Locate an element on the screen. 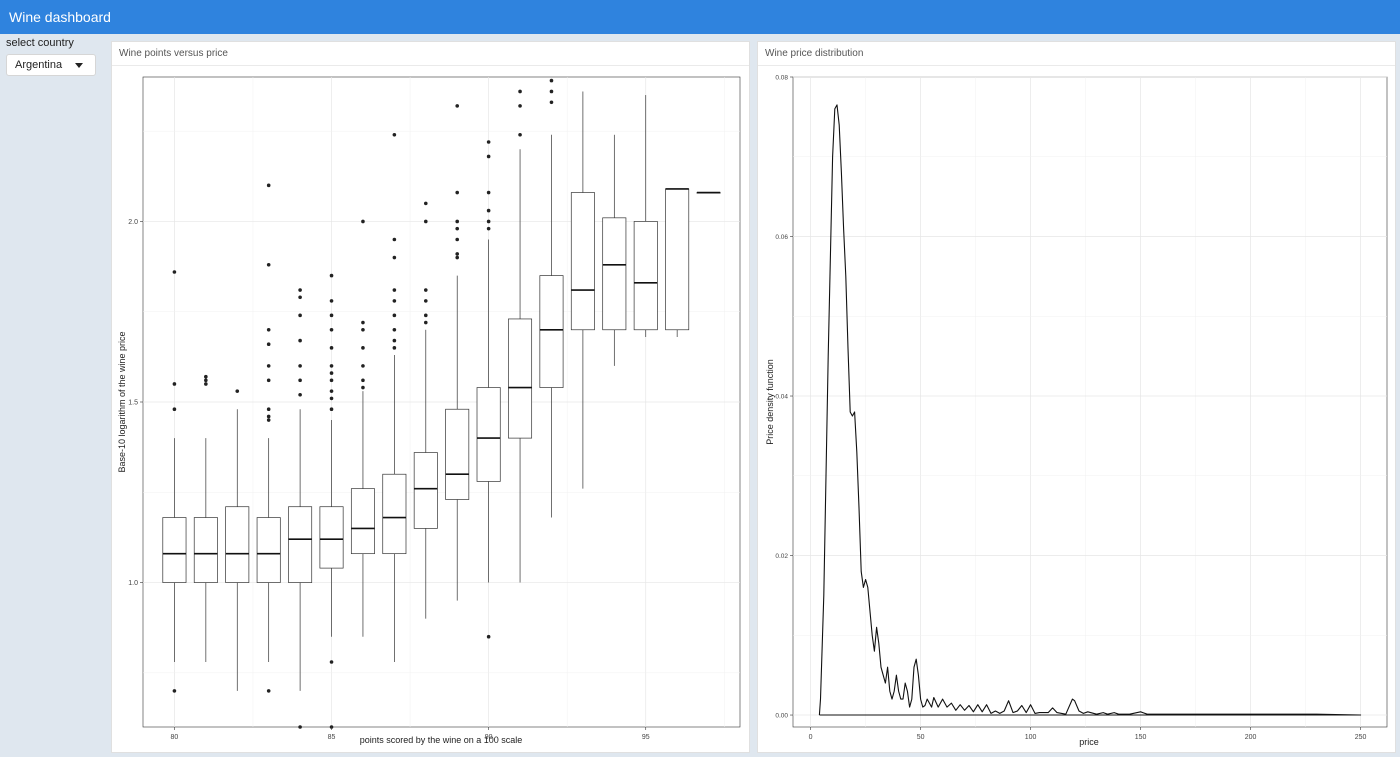  boxplot-x-tick-label: 90 is located at coordinates (489, 737).